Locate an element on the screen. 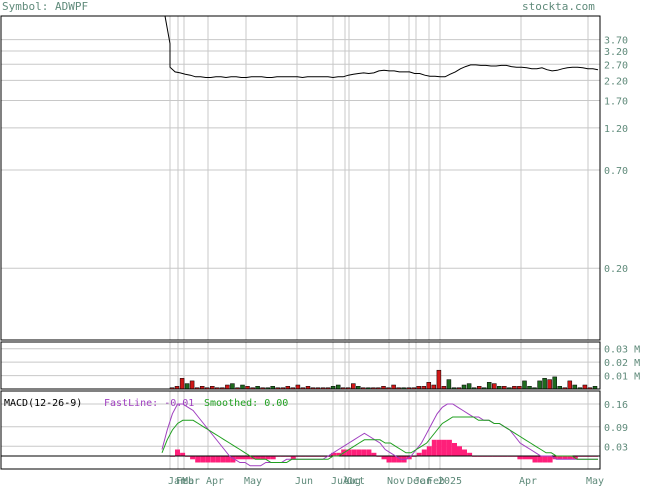  x-tick-label: Dec is located at coordinates (416, 481).